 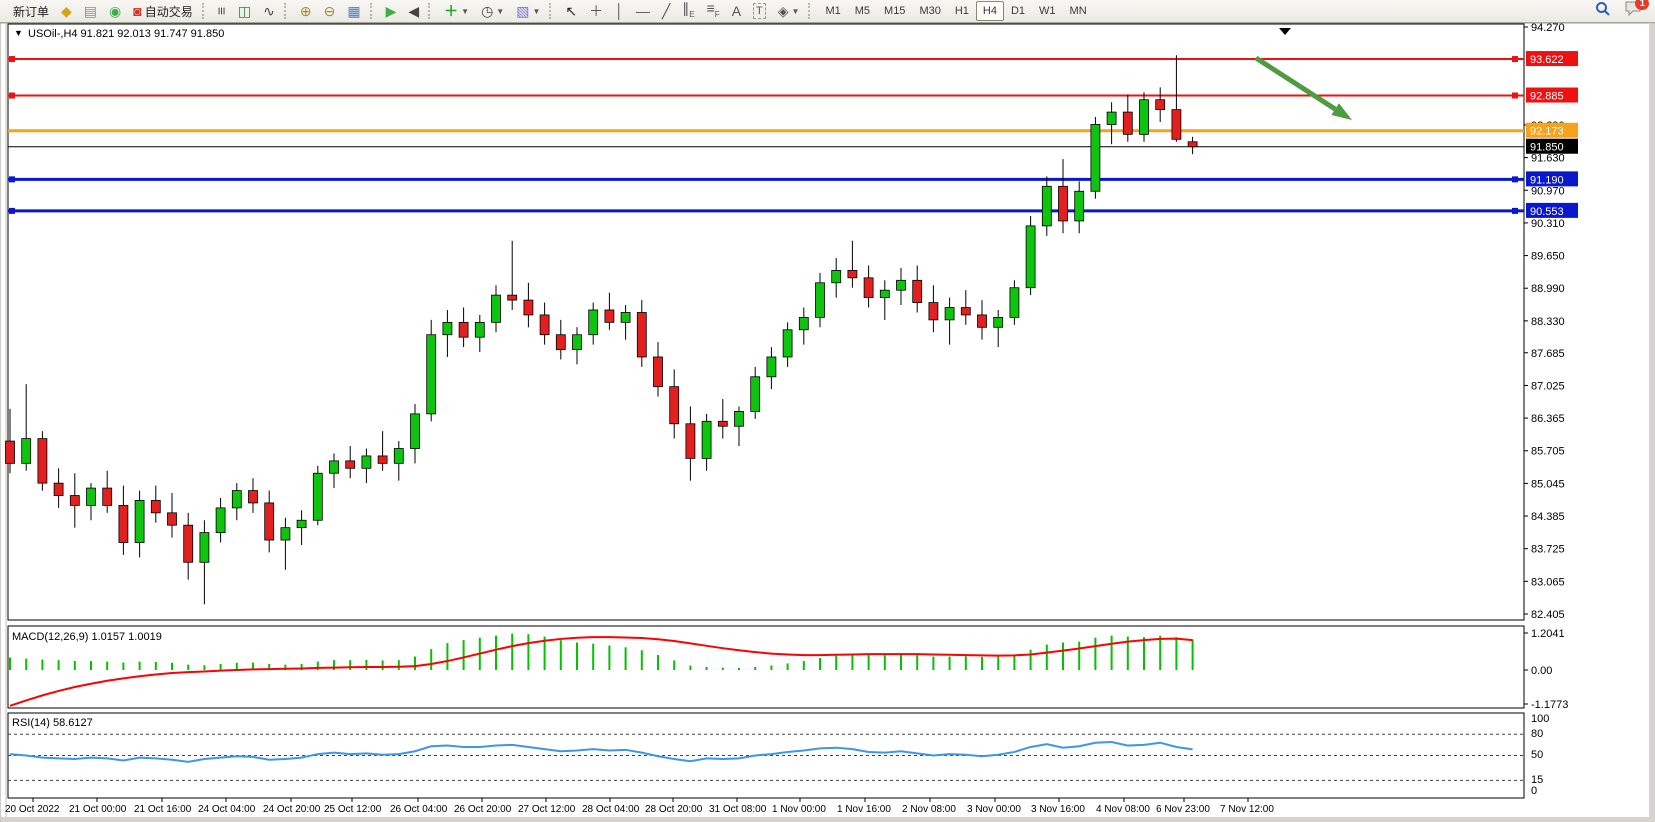 I want to click on fibonacci-icon: ≡F, so click(x=713, y=9).